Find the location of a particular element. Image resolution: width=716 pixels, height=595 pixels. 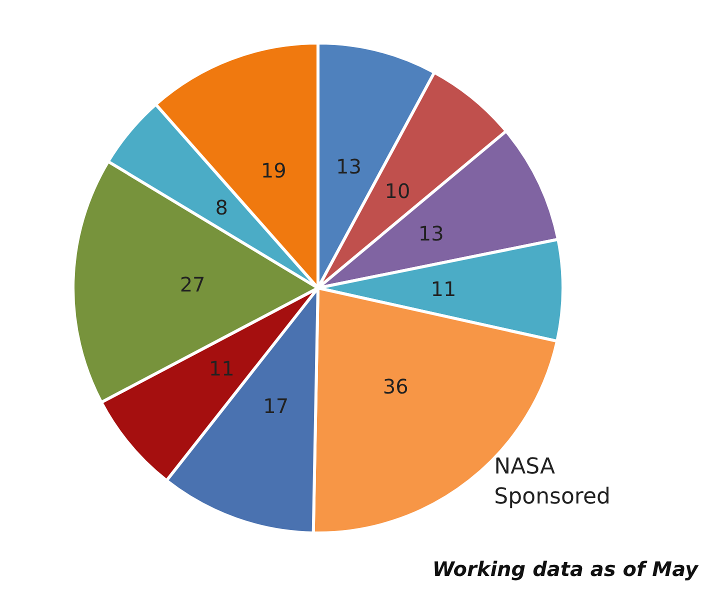

data-label: 36 is located at coordinates (395, 386).